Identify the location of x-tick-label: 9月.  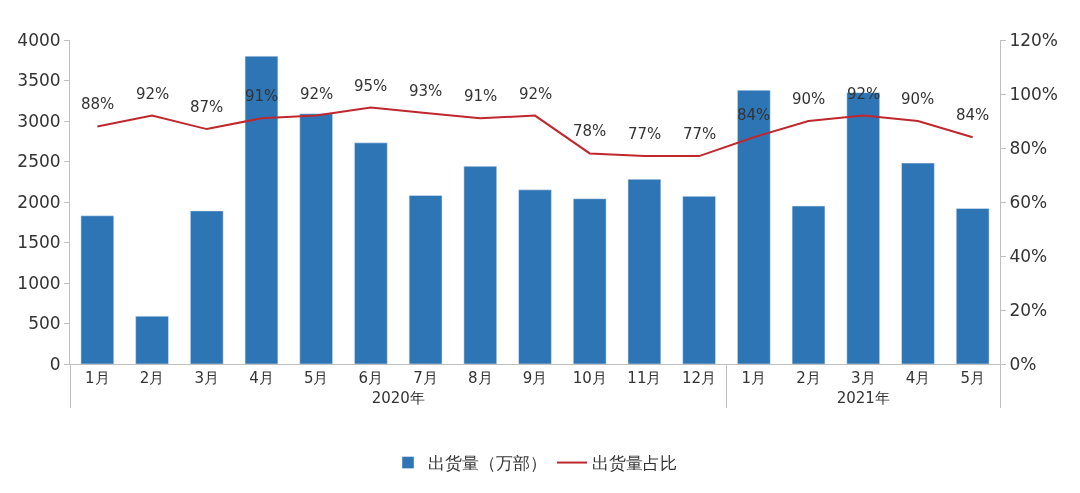
(535, 378).